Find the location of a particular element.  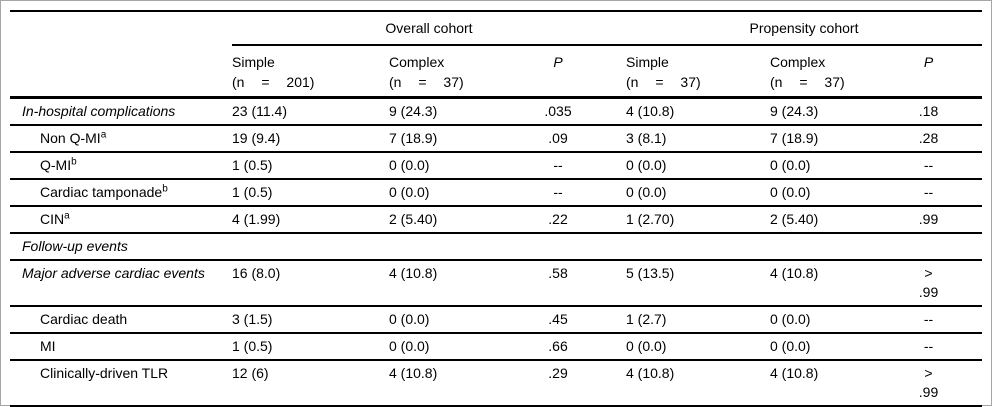

cell-propensity-p: > .99 is located at coordinates (928, 383).